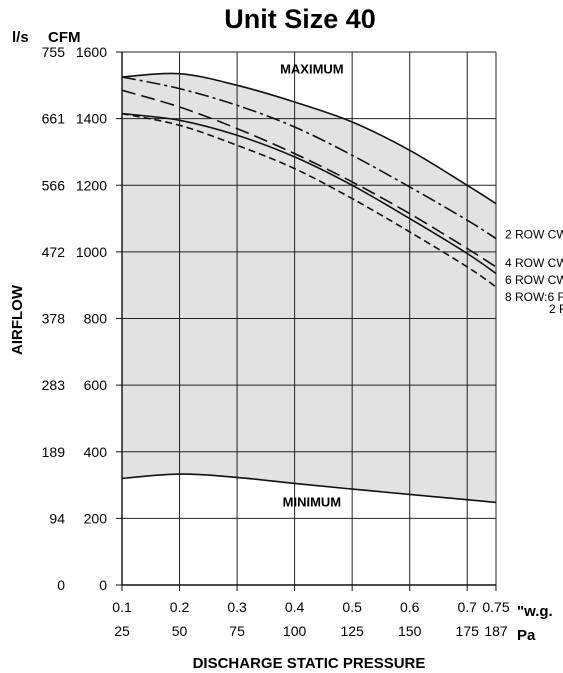 This screenshot has width=563, height=673. Describe the element at coordinates (96, 452) in the screenshot. I see `y-tick-label-cfm: 400` at that location.